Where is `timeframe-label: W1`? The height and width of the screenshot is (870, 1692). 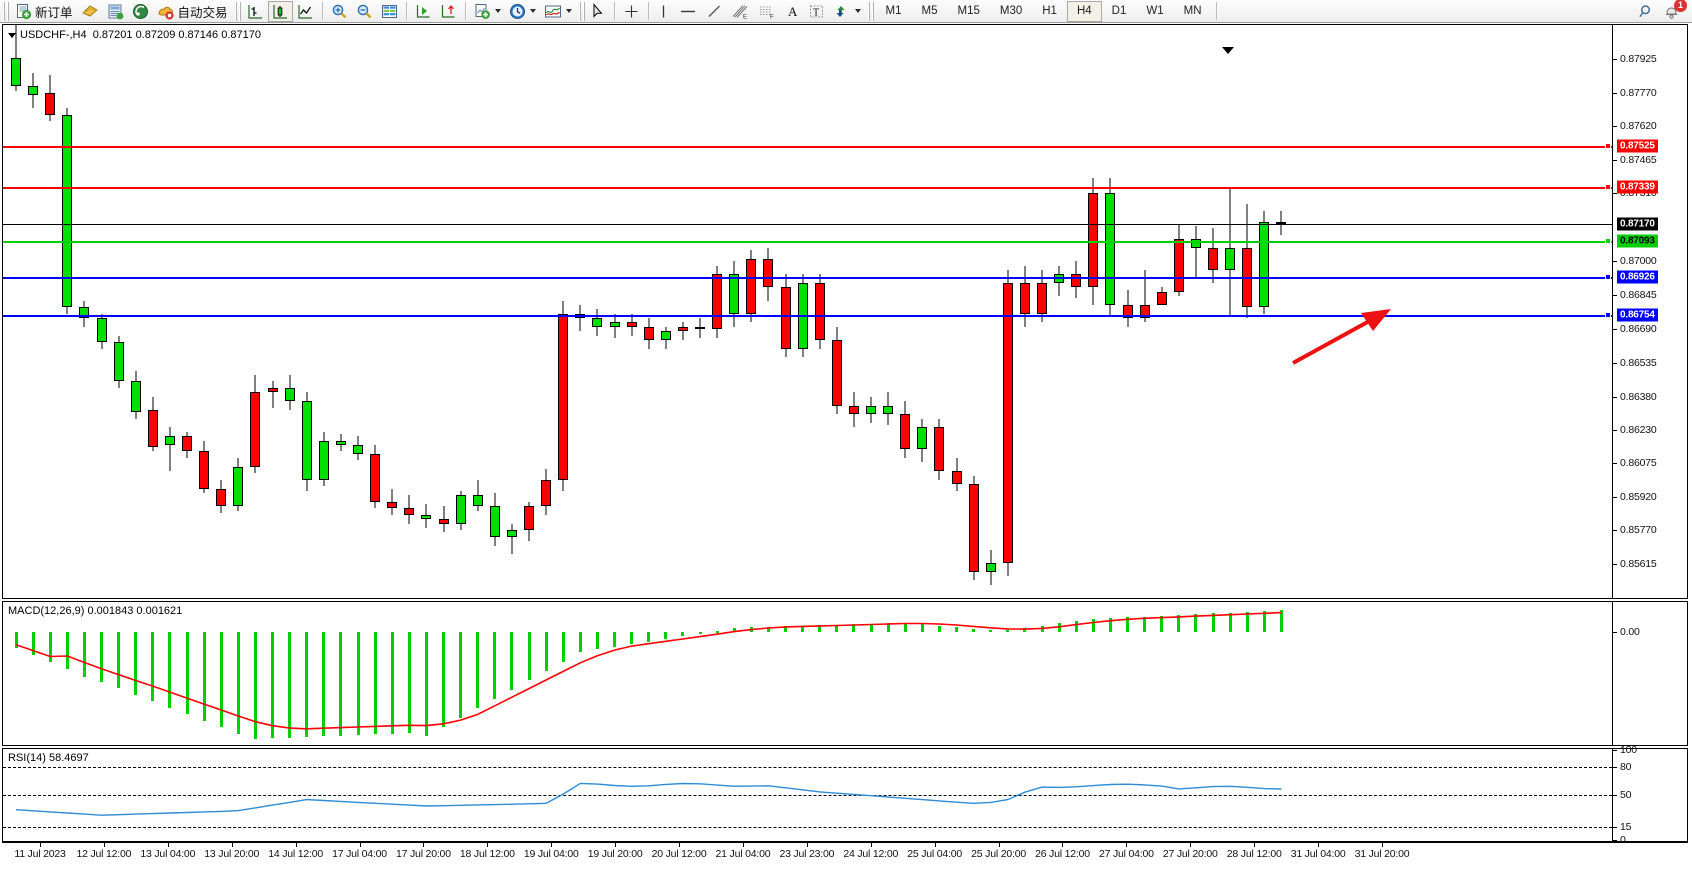
timeframe-label: W1 is located at coordinates (1155, 10).